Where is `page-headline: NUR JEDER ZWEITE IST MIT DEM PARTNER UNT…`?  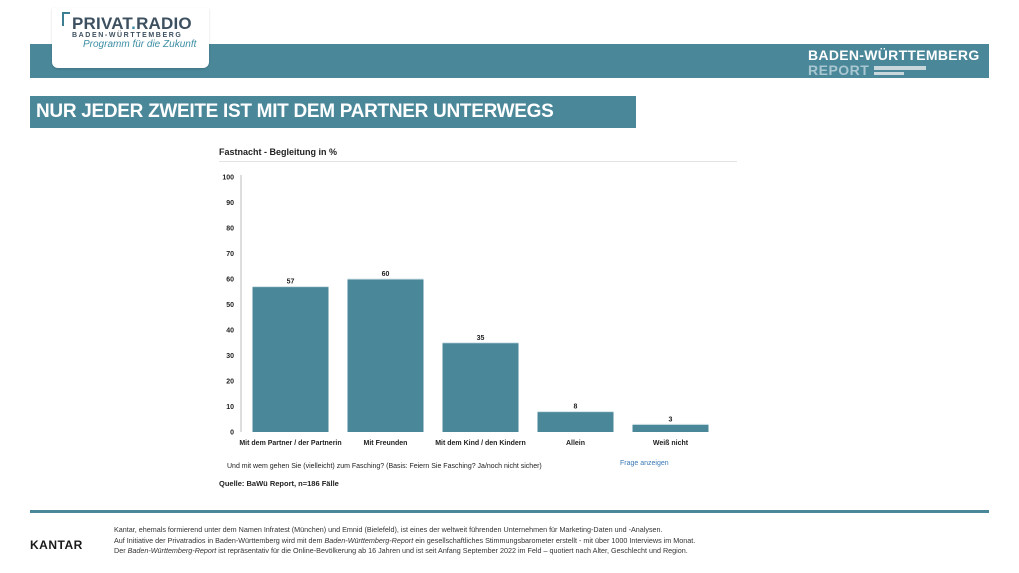
page-headline: NUR JEDER ZWEITE IST MIT DEM PARTNER UNT… is located at coordinates (295, 111).